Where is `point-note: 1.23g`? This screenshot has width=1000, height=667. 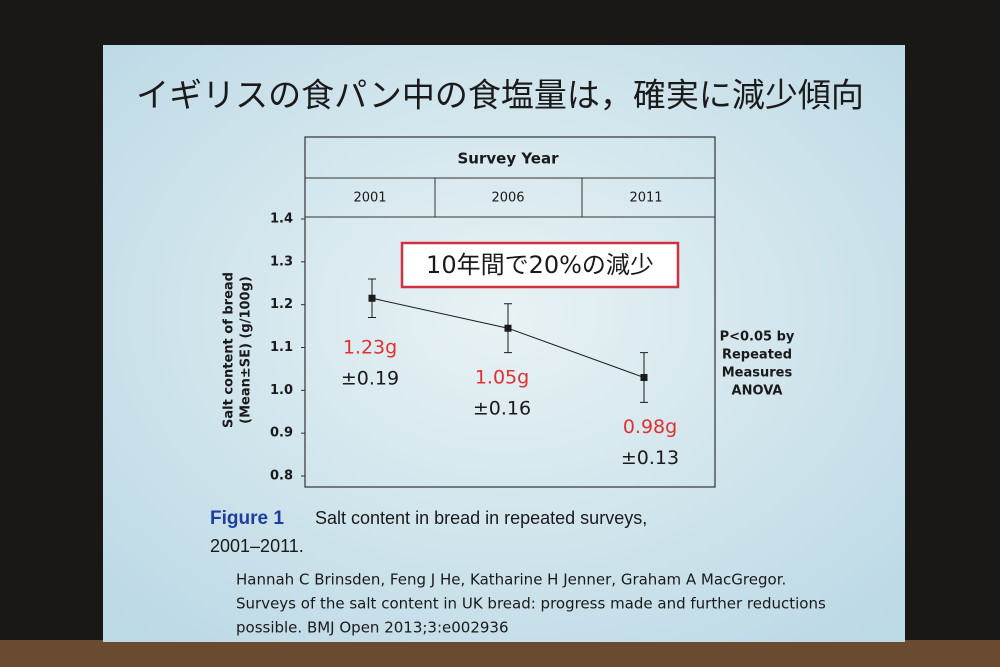
point-note: 1.23g is located at coordinates (370, 348).